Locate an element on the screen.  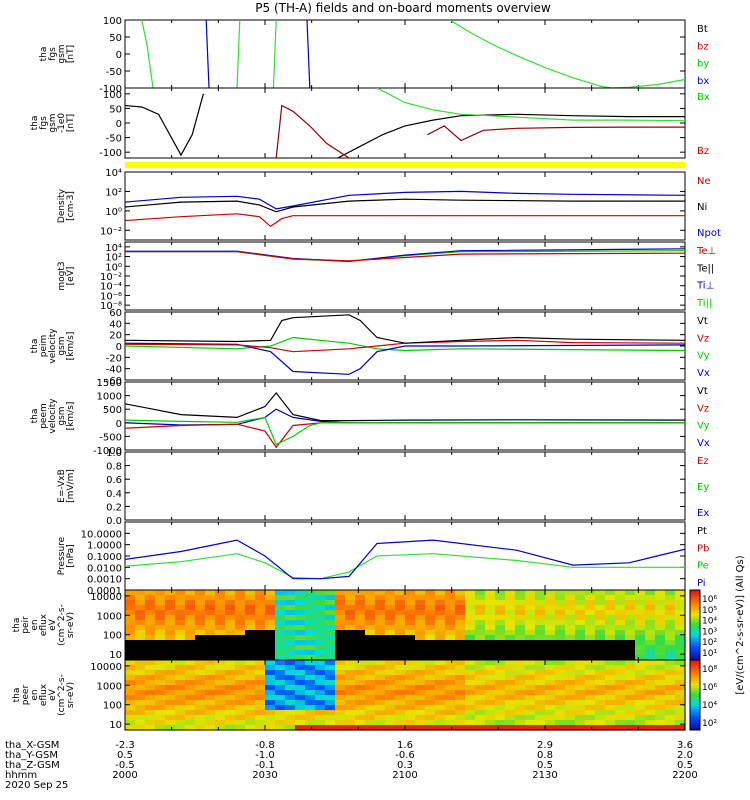
y-tick-label: -50 is located at coordinates (114, 72).